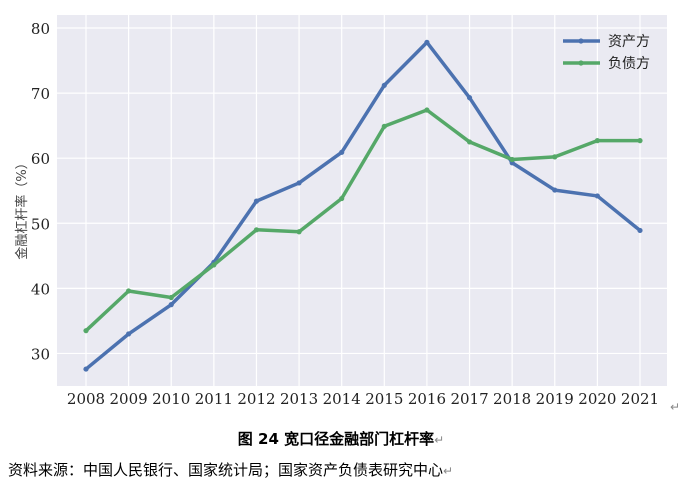 This screenshot has width=682, height=495. Describe the element at coordinates (384, 399) in the screenshot. I see `x-tick-label: 2015` at that location.